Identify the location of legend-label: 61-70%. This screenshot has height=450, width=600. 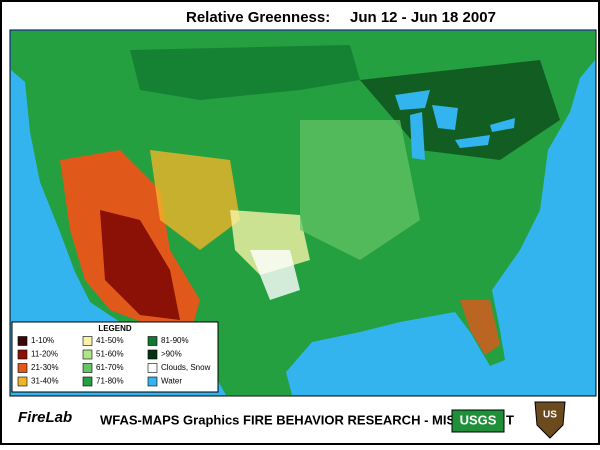
(110, 367).